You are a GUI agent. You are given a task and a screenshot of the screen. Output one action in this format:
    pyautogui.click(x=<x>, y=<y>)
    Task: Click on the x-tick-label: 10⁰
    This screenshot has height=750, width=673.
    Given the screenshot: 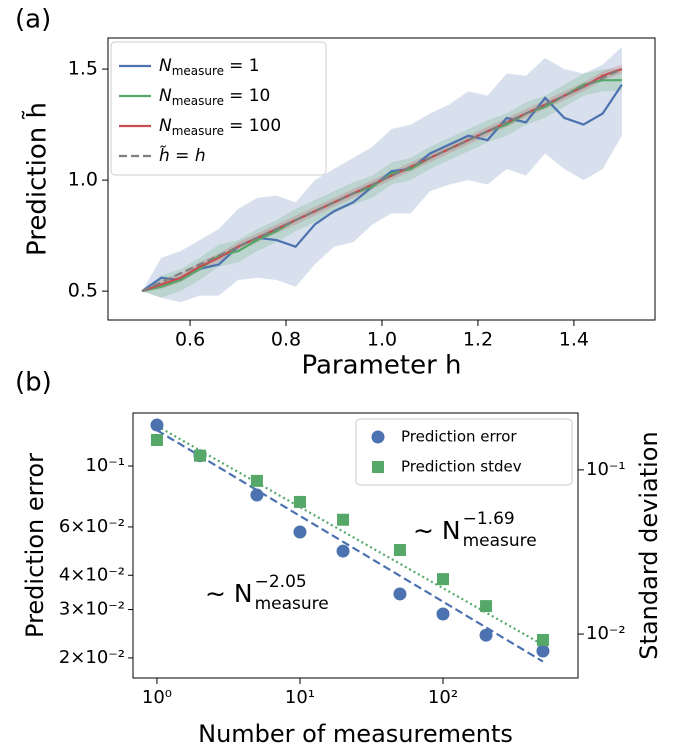 What is the action you would take?
    pyautogui.click(x=157, y=697)
    